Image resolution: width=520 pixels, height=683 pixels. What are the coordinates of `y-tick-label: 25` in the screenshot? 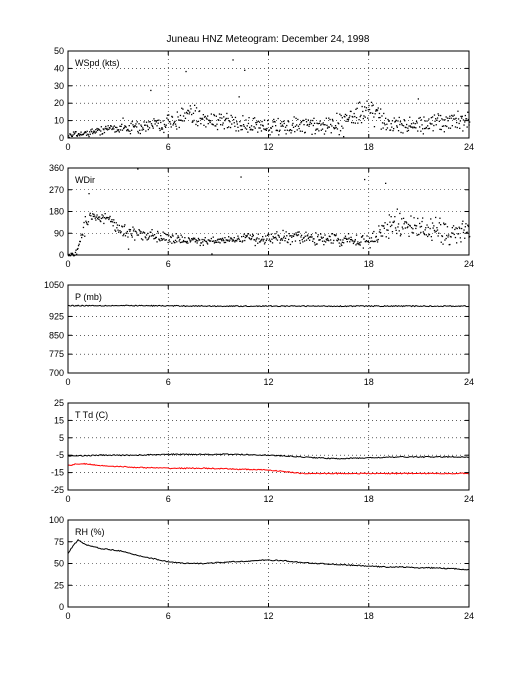 It's located at (59, 585).